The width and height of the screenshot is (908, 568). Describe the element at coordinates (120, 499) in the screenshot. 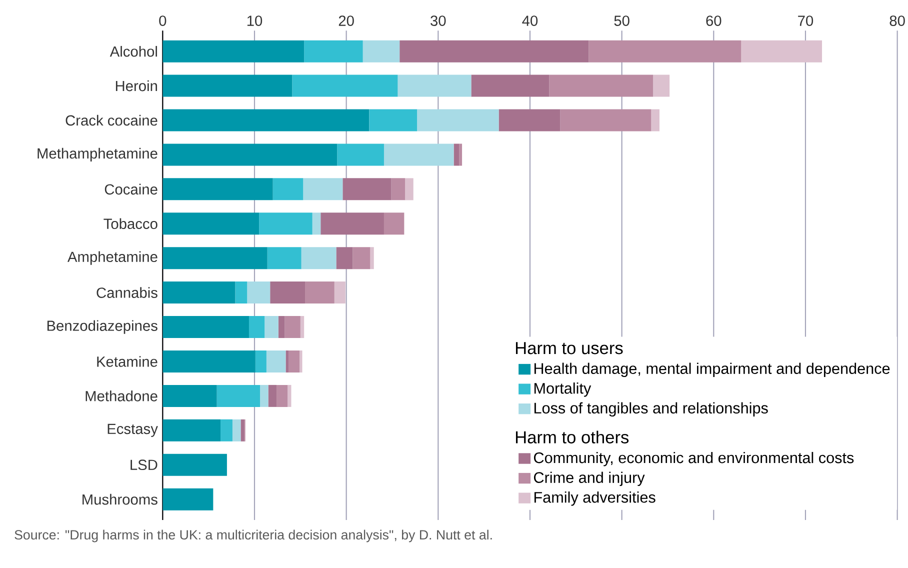

I see `y-tick-label: Mushrooms` at that location.